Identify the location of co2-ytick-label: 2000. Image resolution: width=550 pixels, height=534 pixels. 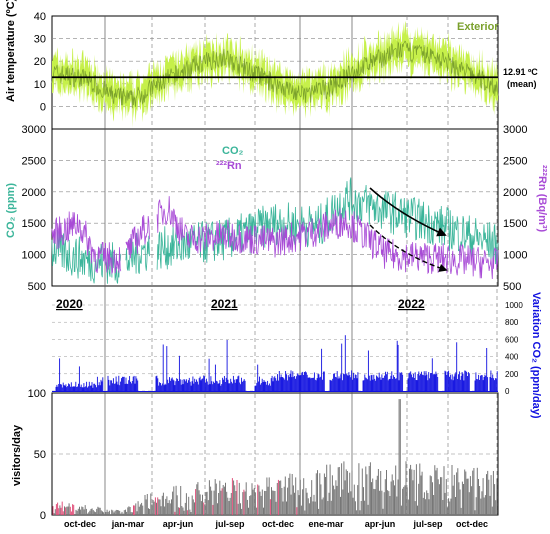
(34, 193).